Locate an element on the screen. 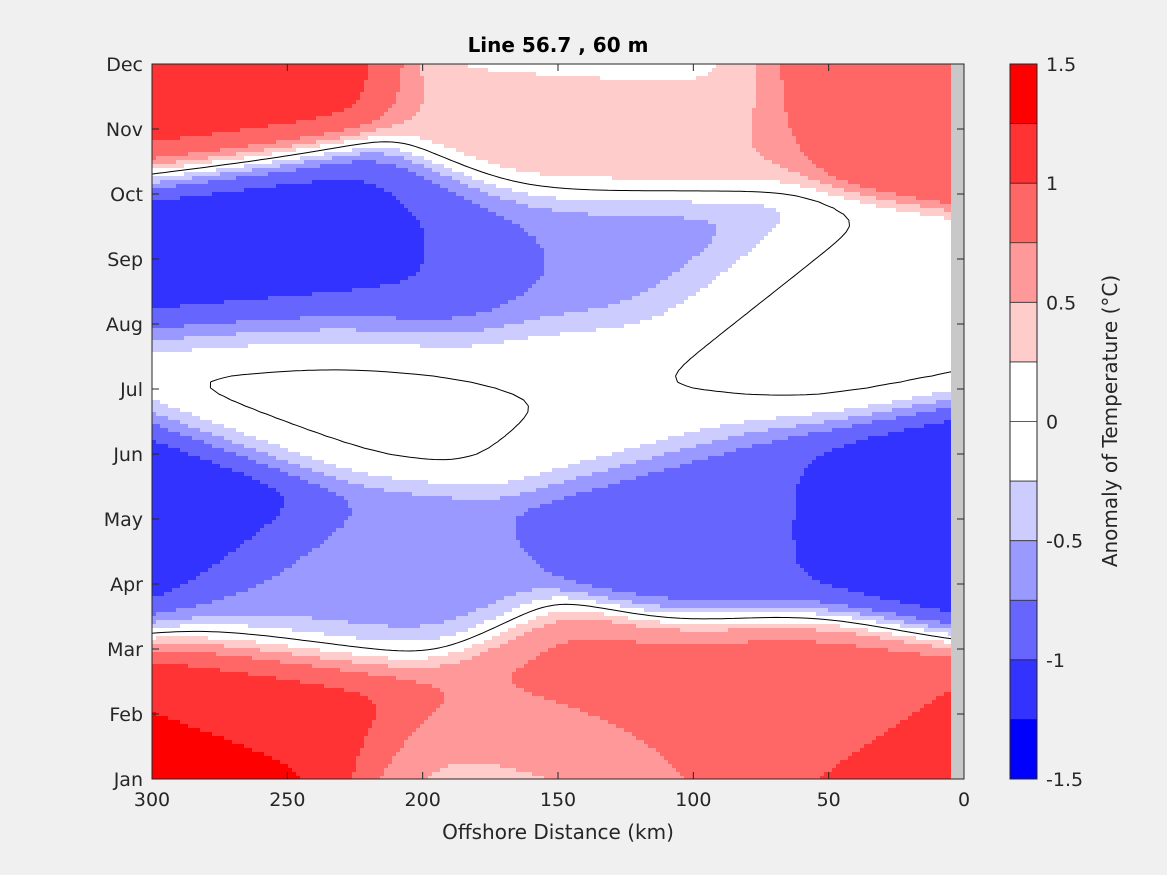 The image size is (1167, 875). colorbar-band is located at coordinates (1023, 511).